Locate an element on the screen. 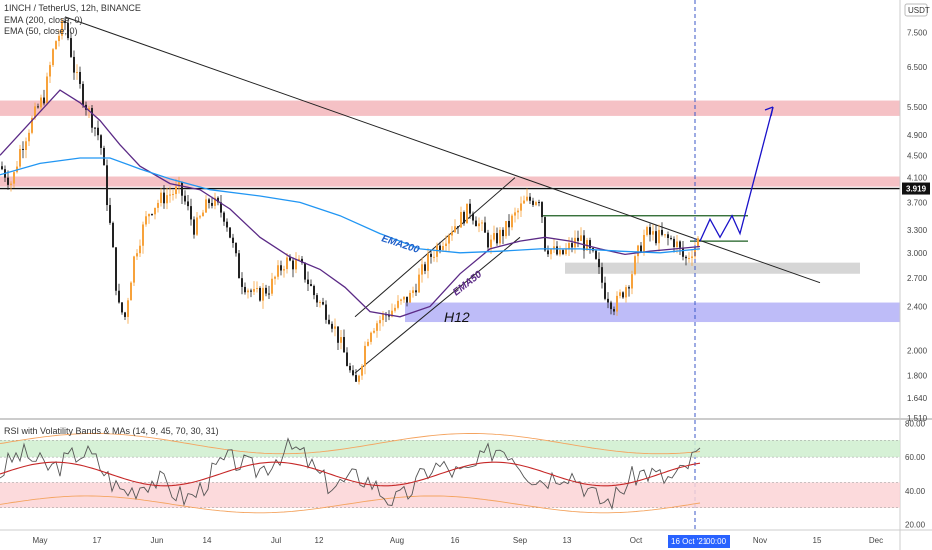 The image size is (932, 550). price-tick-label: 2.400 is located at coordinates (917, 307).